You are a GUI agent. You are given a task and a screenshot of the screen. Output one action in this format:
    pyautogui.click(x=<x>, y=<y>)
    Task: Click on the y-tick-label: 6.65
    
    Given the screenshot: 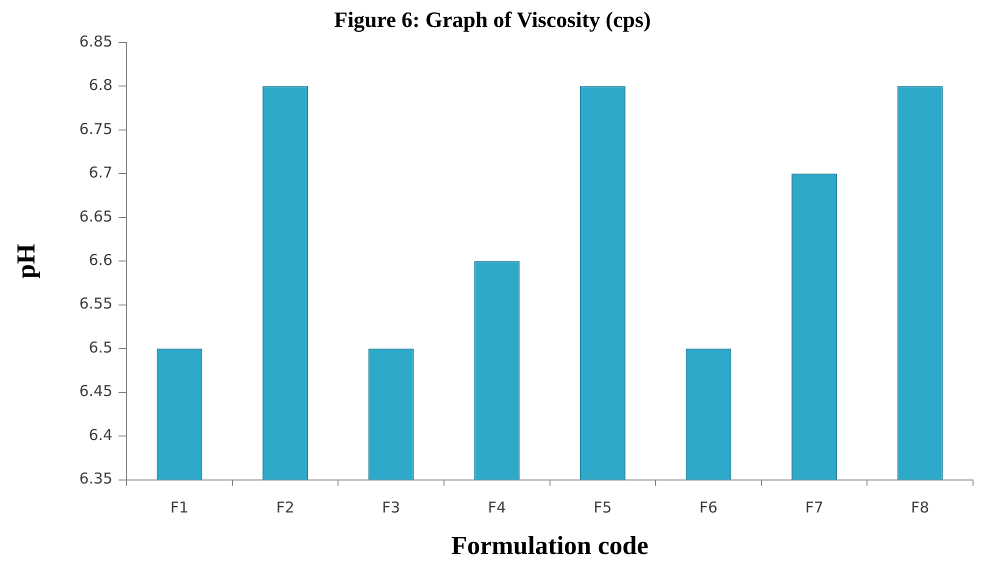 What is the action you would take?
    pyautogui.click(x=96, y=216)
    